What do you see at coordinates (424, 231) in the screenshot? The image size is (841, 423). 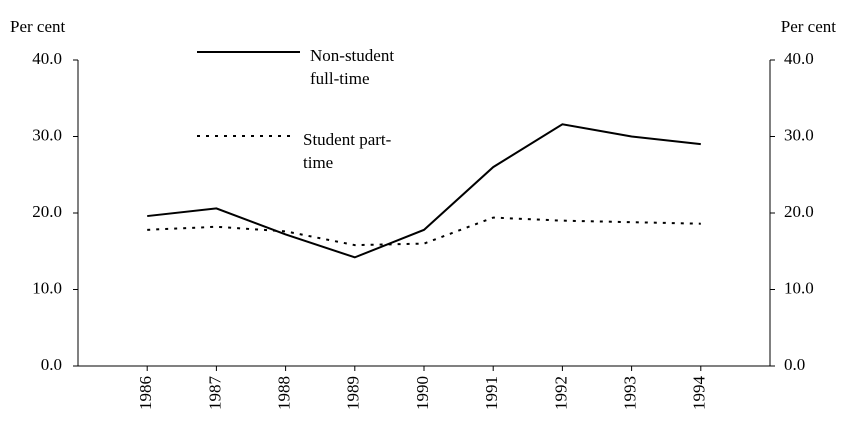 I see `series-line` at bounding box center [424, 231].